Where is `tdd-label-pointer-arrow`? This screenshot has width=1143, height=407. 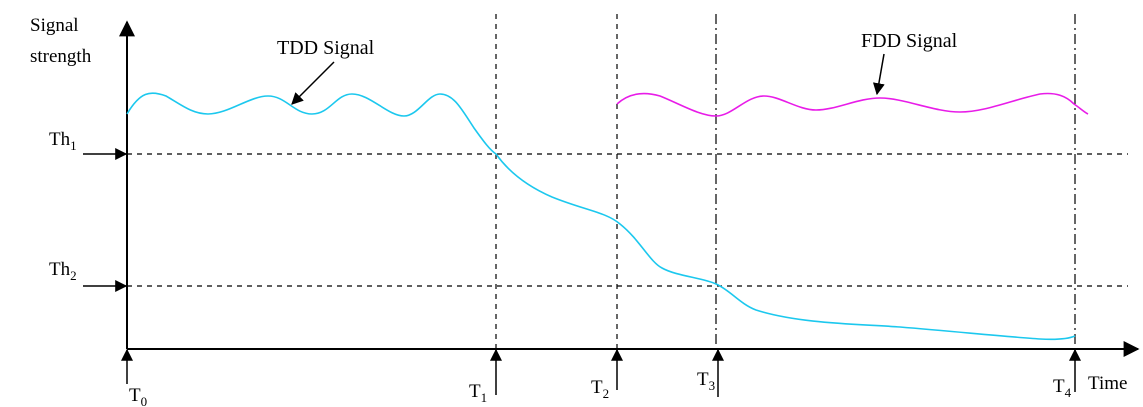
tdd-label-pointer-arrow is located at coordinates (313, 83).